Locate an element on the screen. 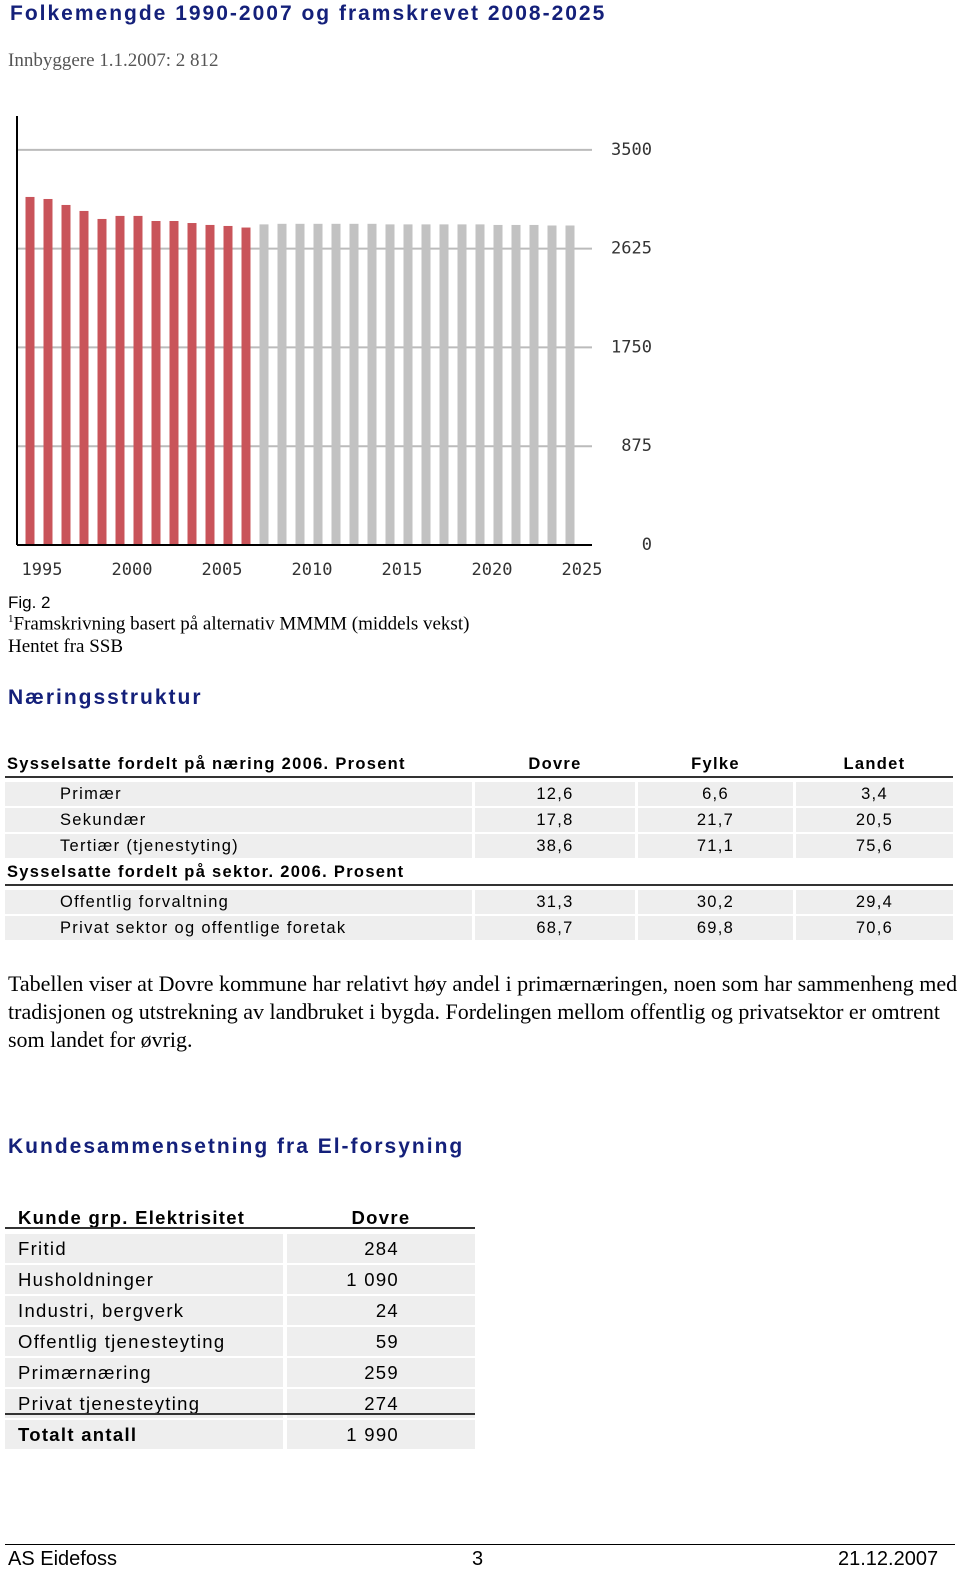 This screenshot has width=960, height=1571. table-cell: 17,8 is located at coordinates (555, 820).